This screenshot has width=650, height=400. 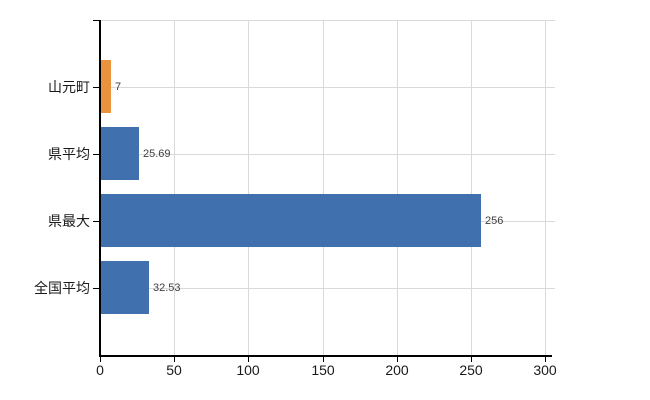 What do you see at coordinates (167, 288) in the screenshot?
I see `bar-value-label: 32.53` at bounding box center [167, 288].